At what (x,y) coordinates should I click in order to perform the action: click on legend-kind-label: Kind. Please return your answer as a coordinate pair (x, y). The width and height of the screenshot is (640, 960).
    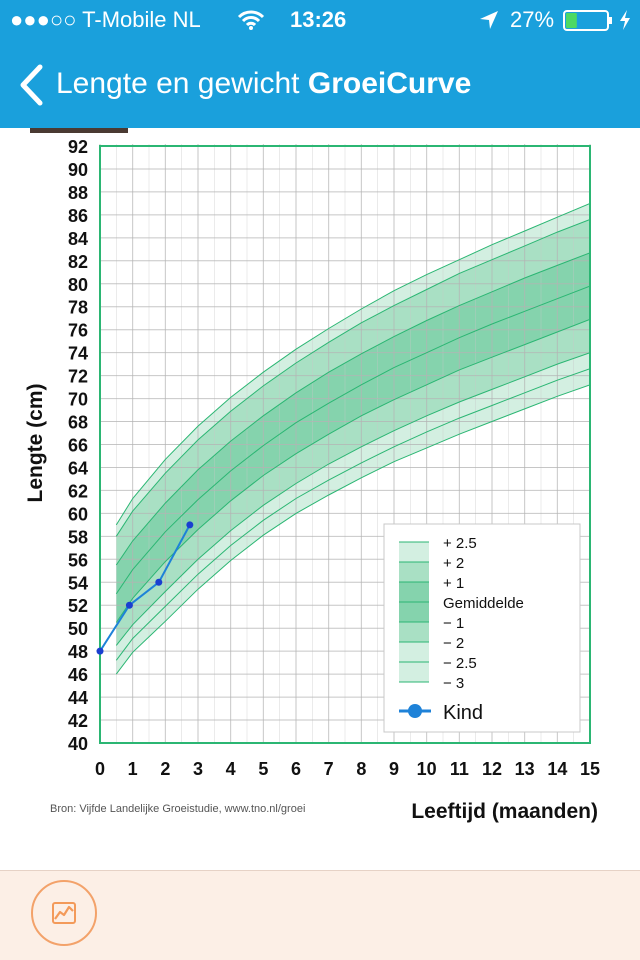
    Looking at the image, I should click on (463, 713).